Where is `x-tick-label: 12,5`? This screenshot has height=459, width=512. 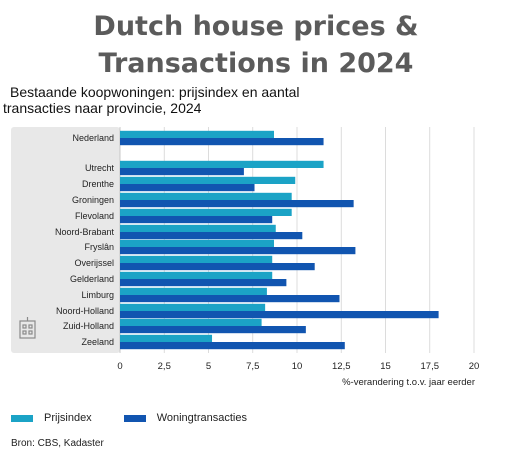
x-tick-label: 12,5 is located at coordinates (341, 366).